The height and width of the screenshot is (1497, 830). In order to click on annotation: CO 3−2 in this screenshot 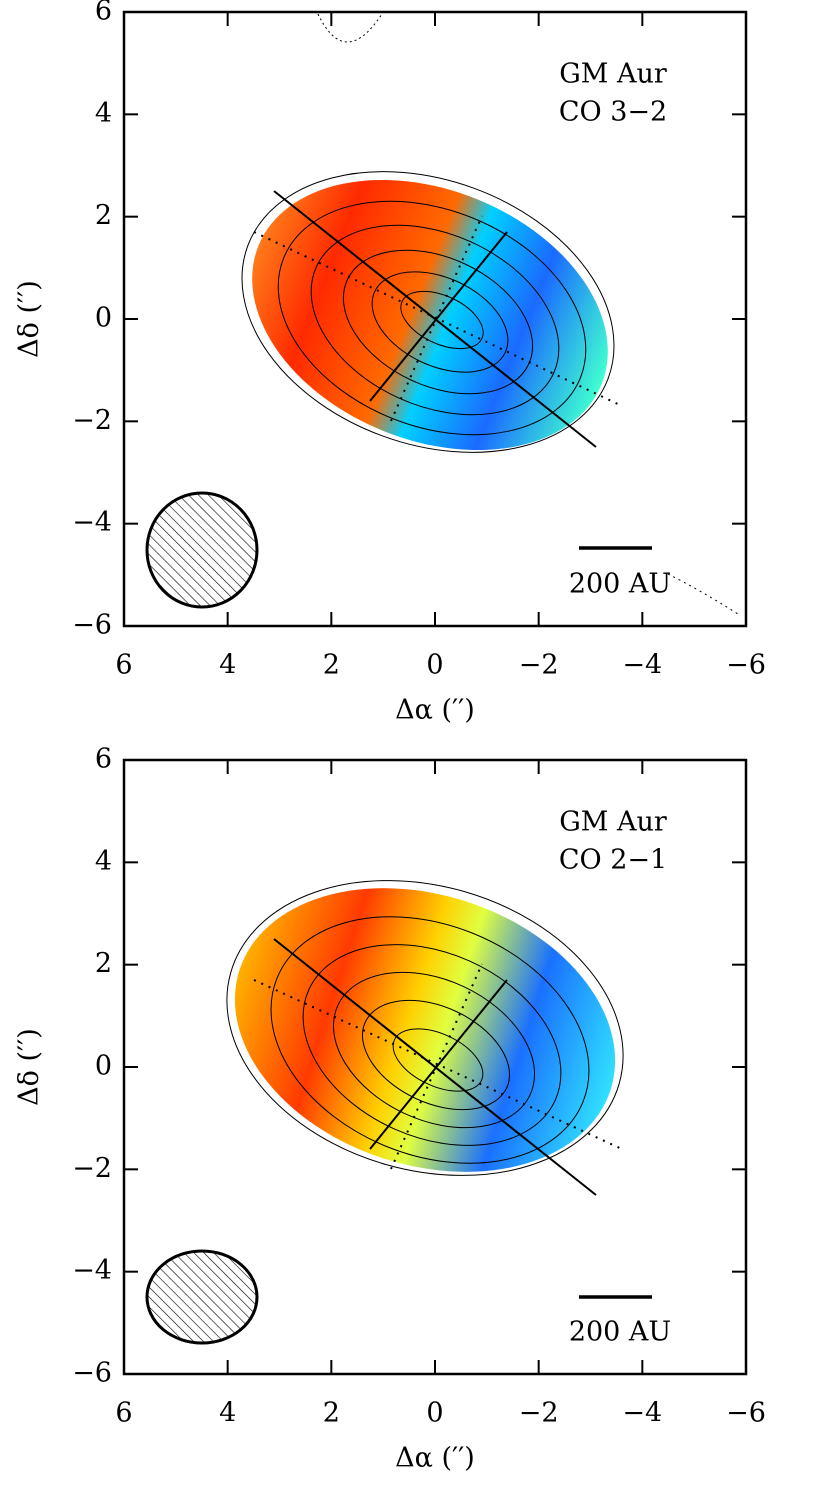, I will do `click(613, 112)`.